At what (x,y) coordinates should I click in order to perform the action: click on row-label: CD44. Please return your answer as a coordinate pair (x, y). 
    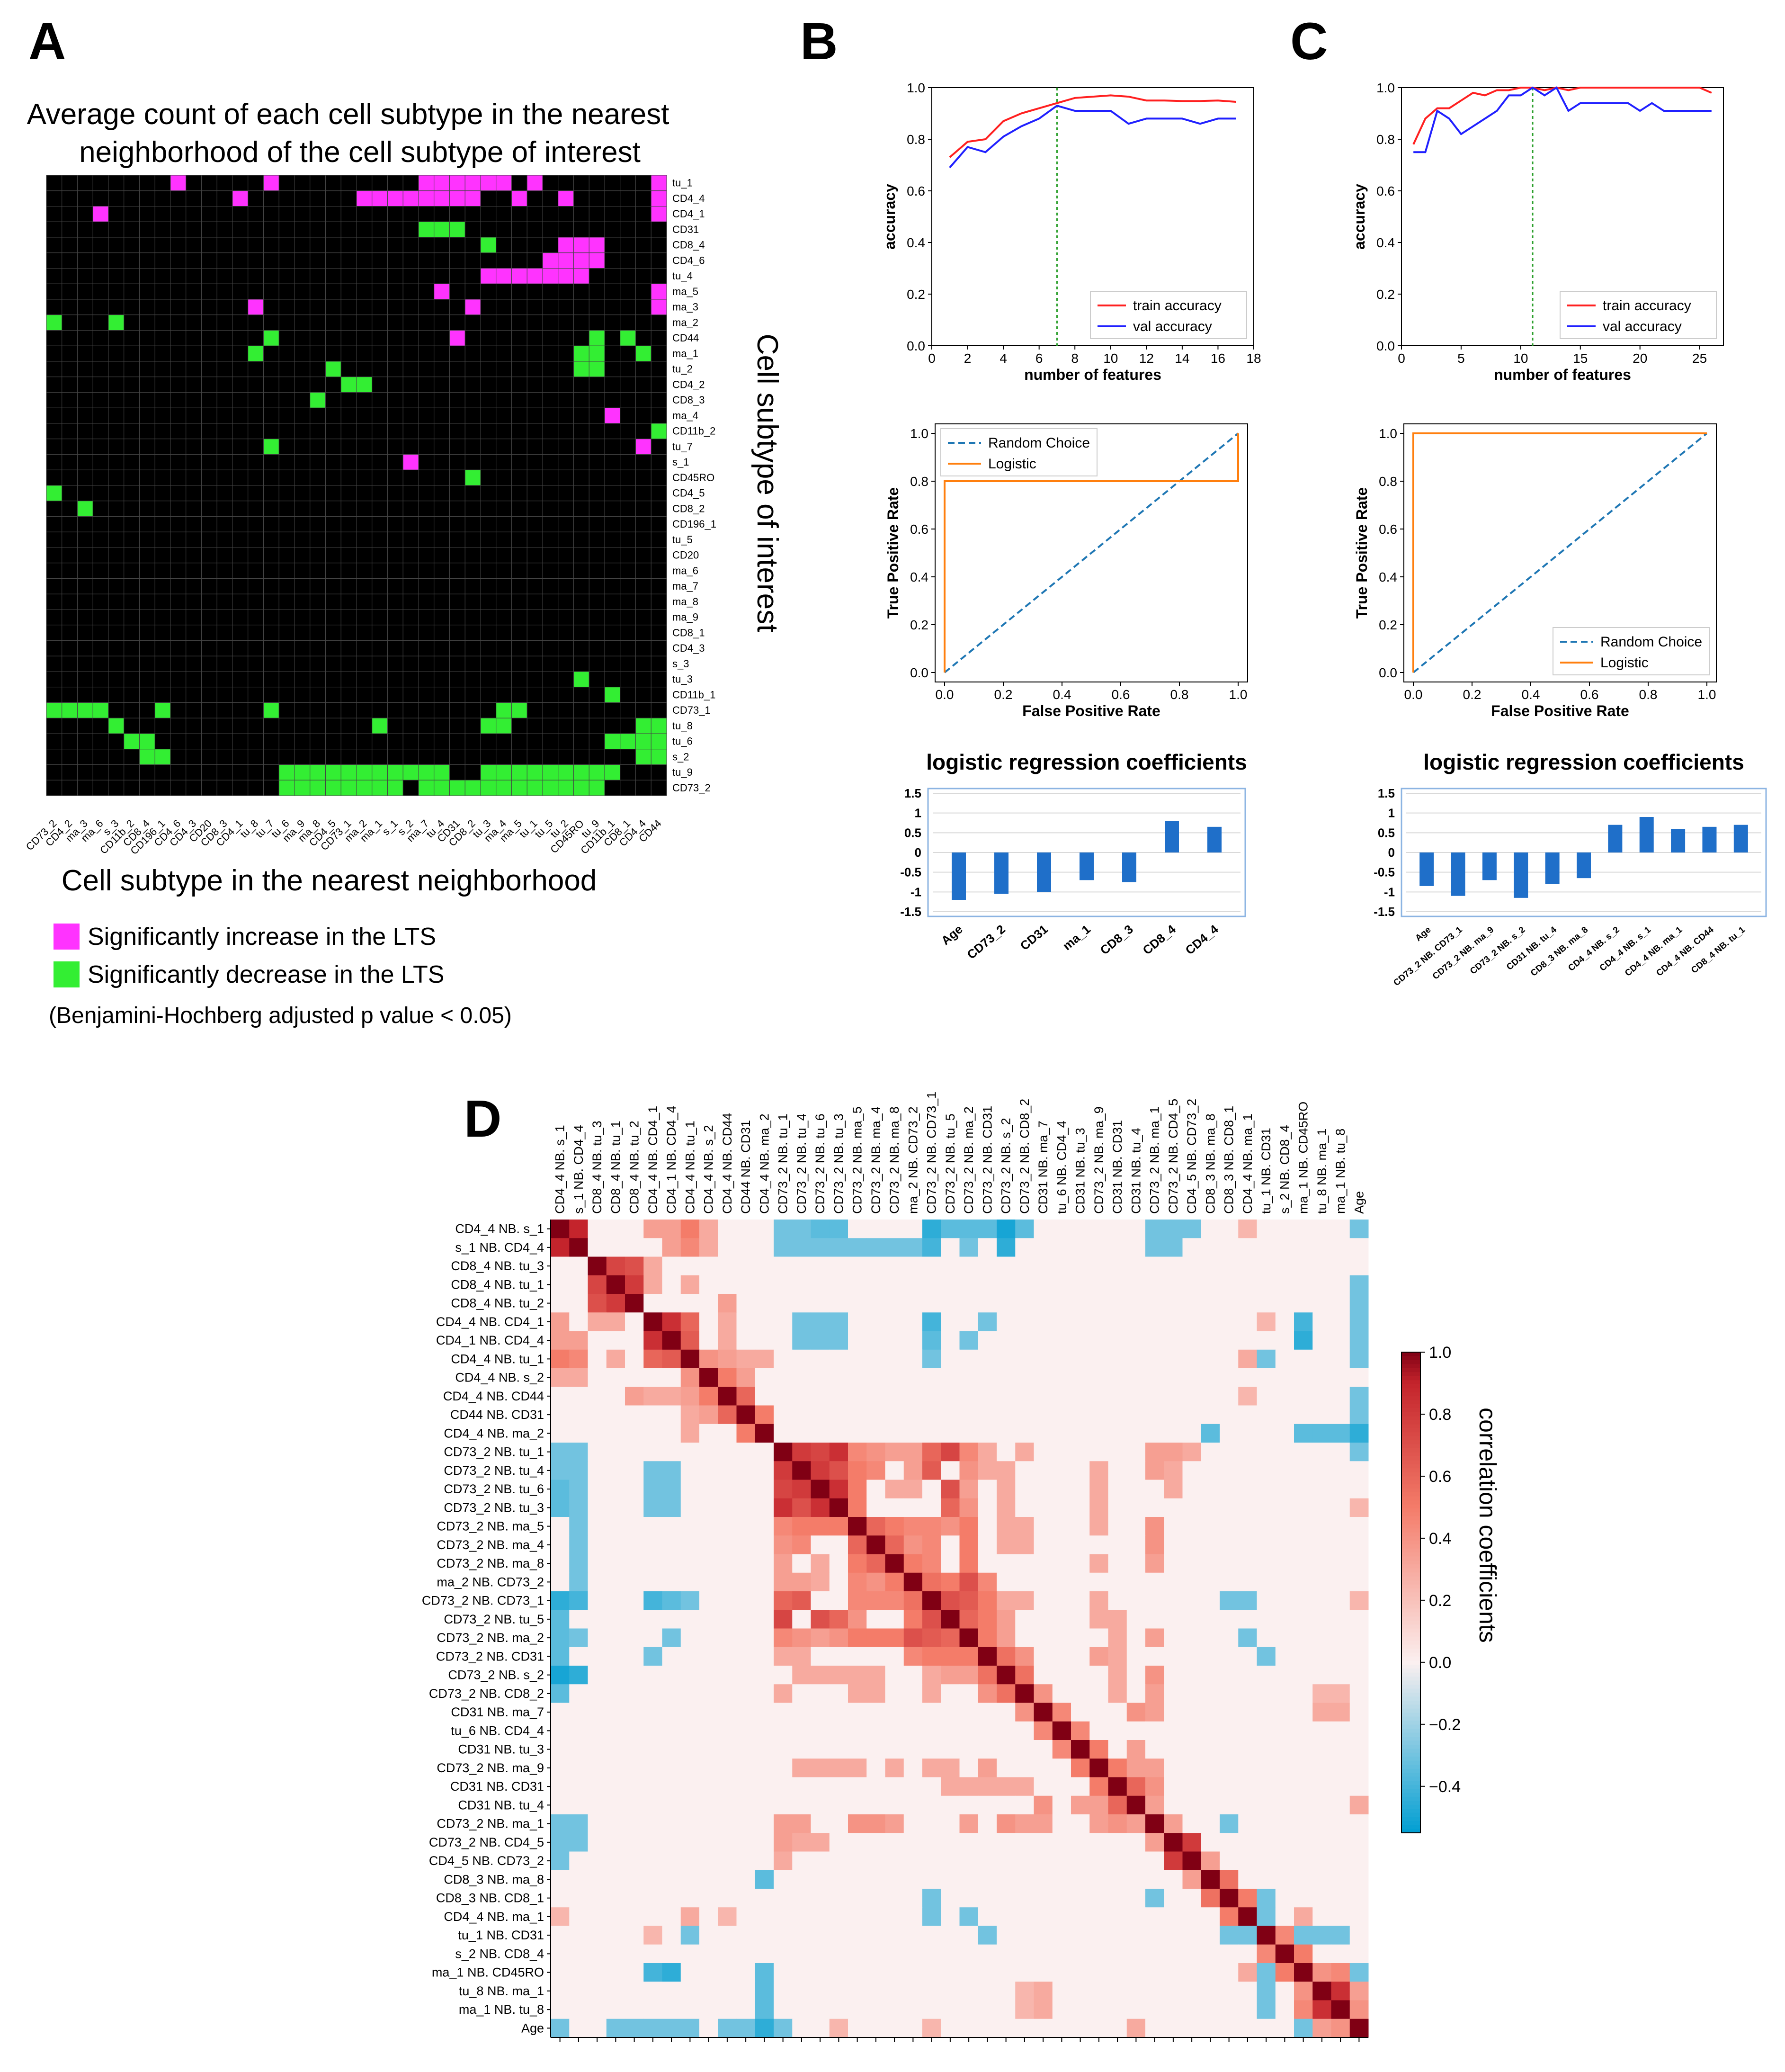
    Looking at the image, I should click on (686, 338).